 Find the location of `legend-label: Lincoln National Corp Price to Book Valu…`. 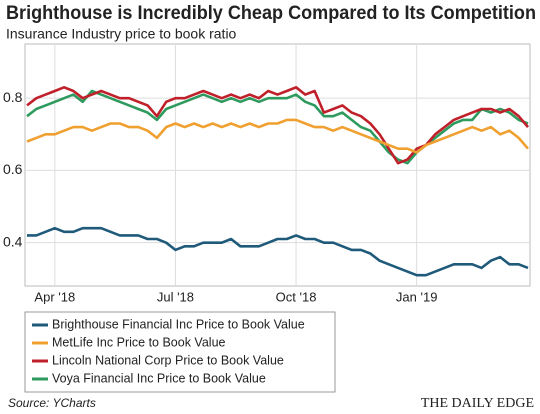

legend-label: Lincoln National Corp Price to Book Valu… is located at coordinates (168, 360).